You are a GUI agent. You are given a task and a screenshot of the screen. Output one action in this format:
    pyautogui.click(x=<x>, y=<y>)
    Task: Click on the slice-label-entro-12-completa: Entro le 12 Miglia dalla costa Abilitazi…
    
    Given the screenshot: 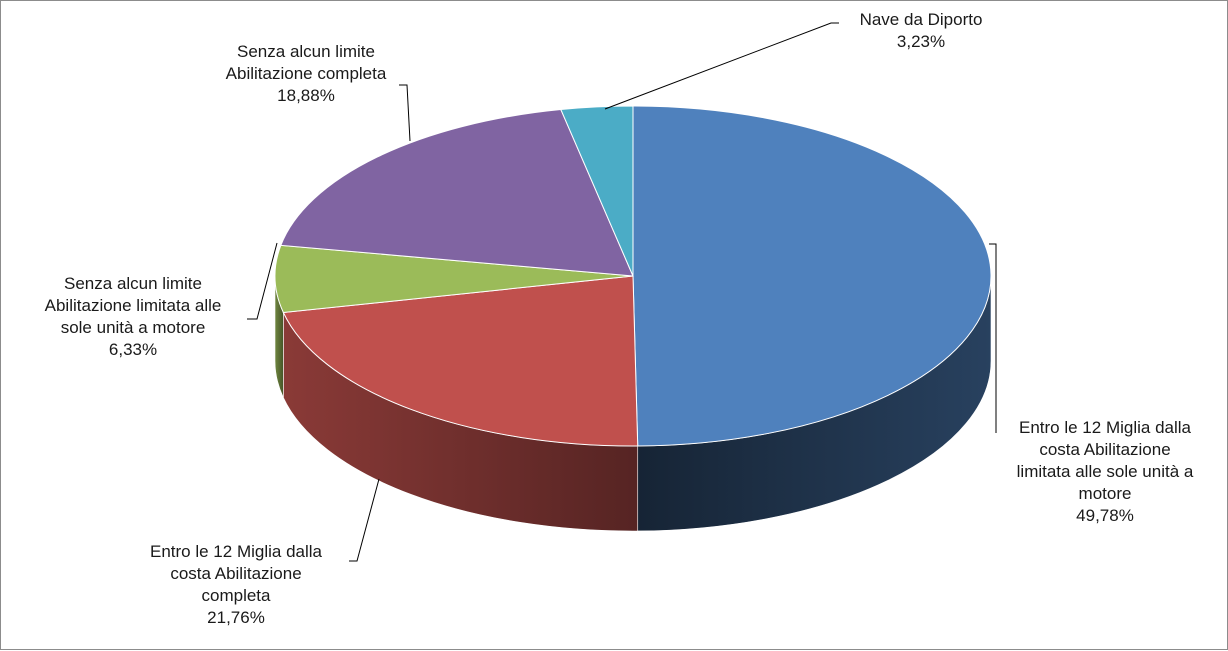 What is the action you would take?
    pyautogui.click(x=236, y=585)
    